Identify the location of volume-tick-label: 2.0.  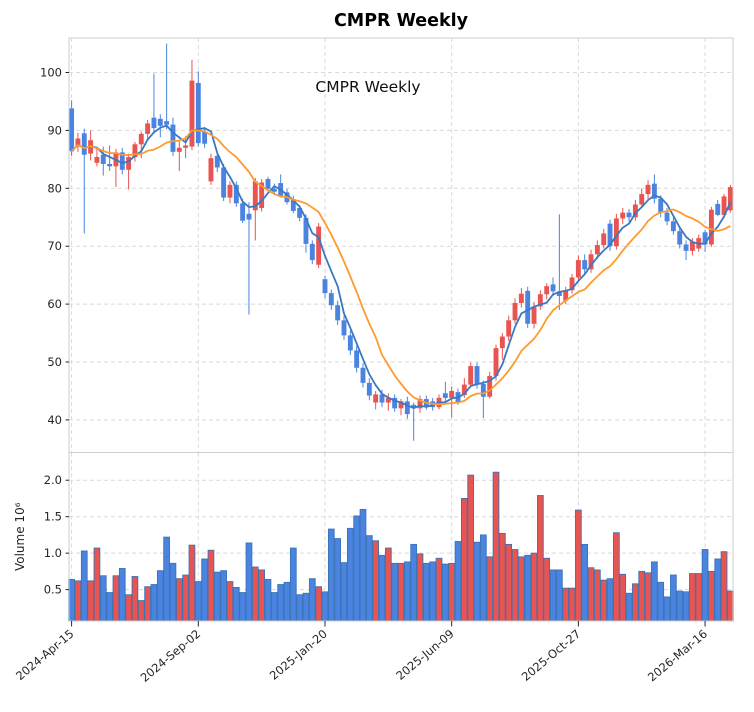
(53, 480).